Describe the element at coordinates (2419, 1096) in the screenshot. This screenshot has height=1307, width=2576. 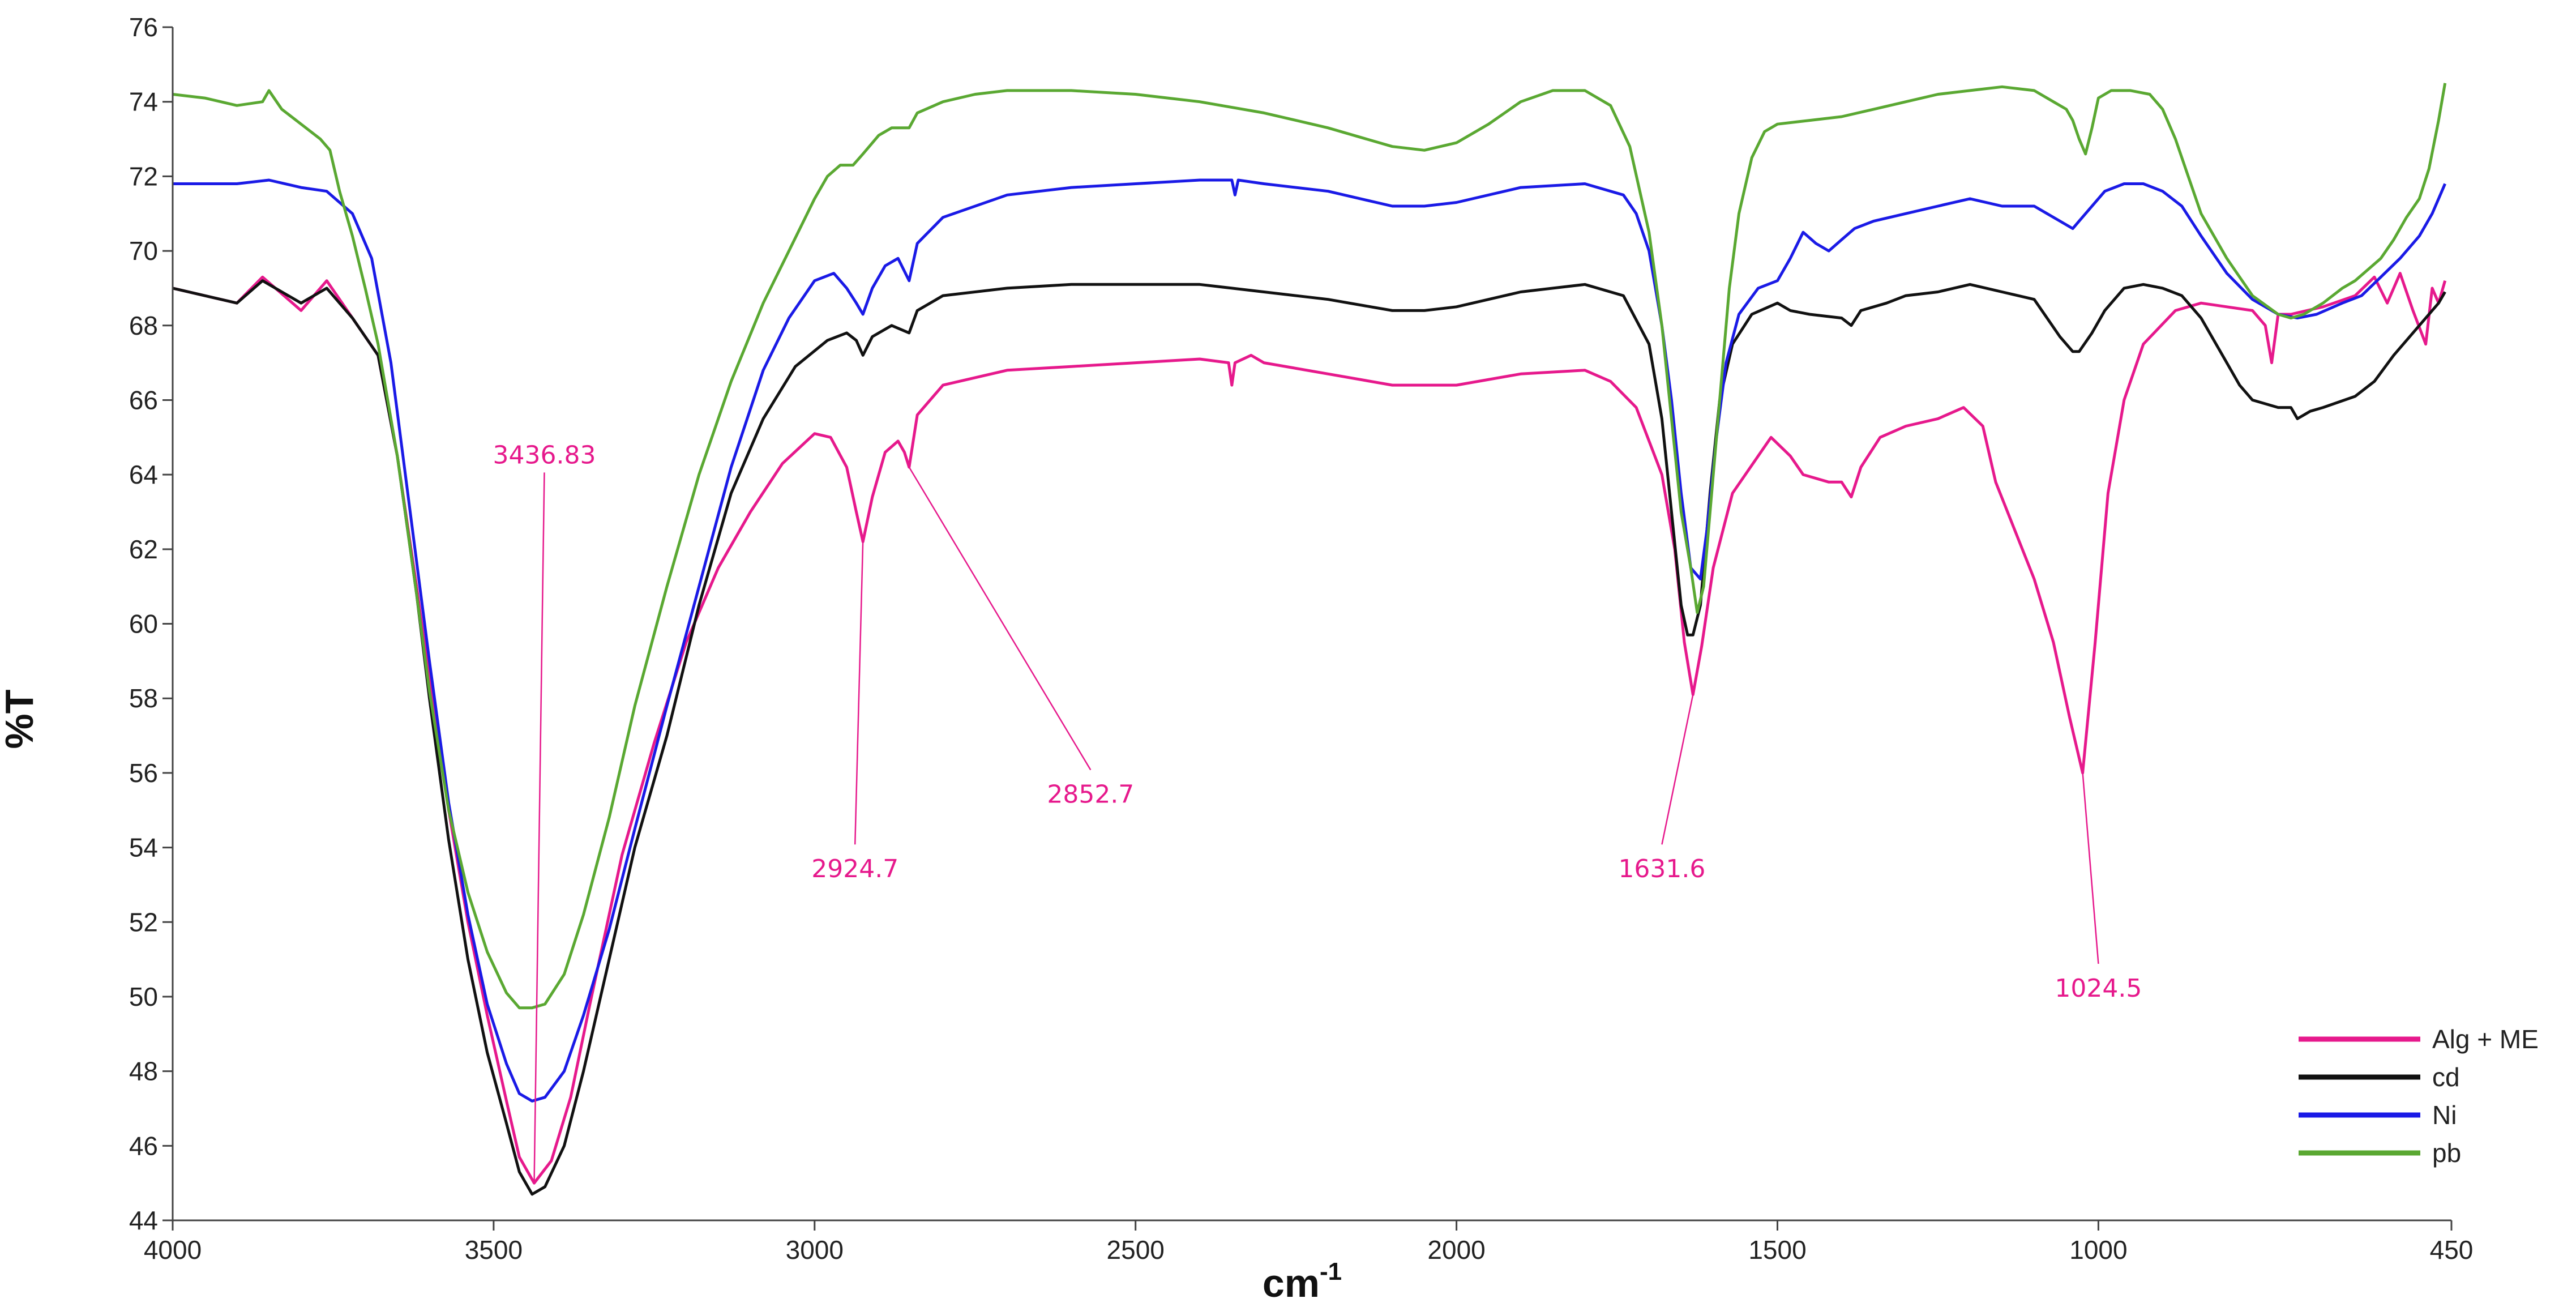
I see `chart-legend: Alg + ME cd Ni pb` at that location.